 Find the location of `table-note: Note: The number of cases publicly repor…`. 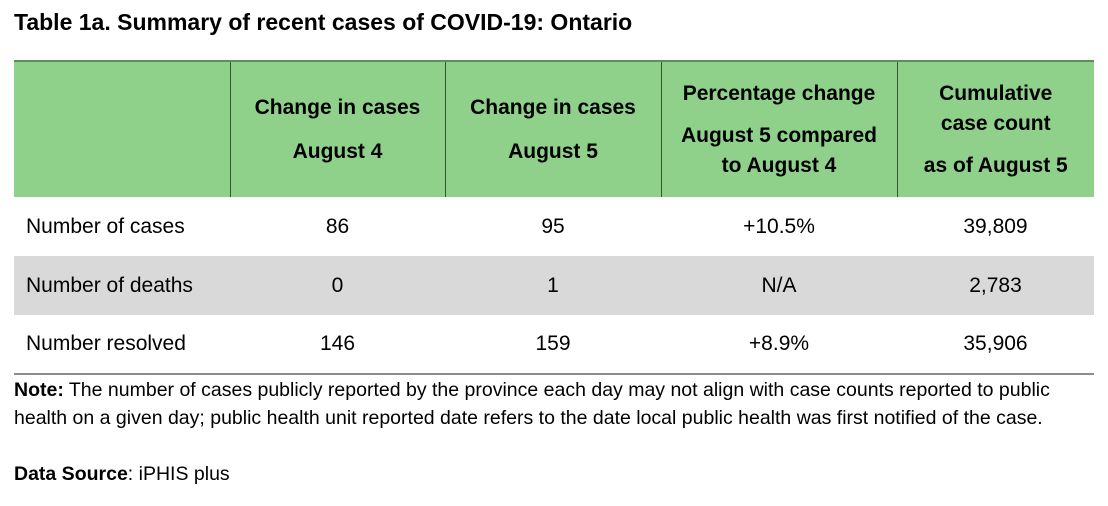

table-note: Note: The number of cases publicly repor… is located at coordinates (556, 404).